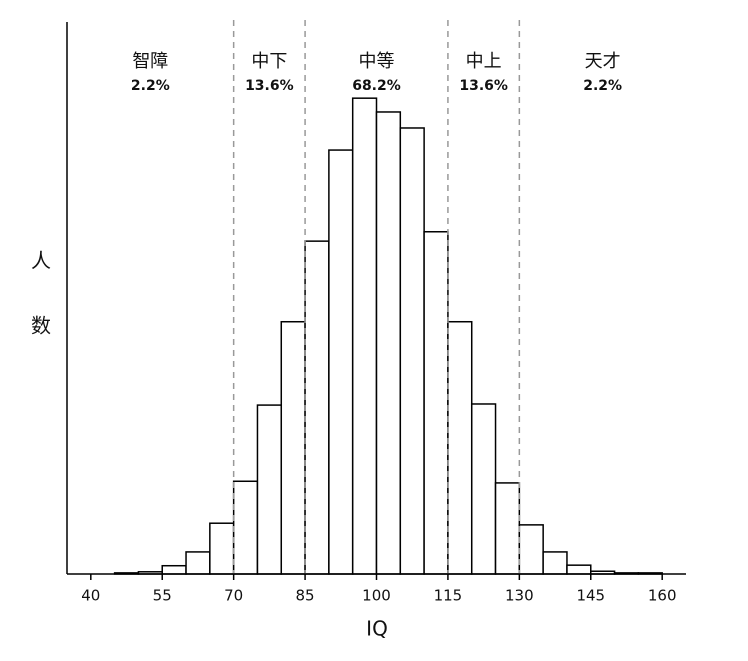 The height and width of the screenshot is (661, 748). What do you see at coordinates (269, 61) in the screenshot?
I see `region-name: 中下` at bounding box center [269, 61].